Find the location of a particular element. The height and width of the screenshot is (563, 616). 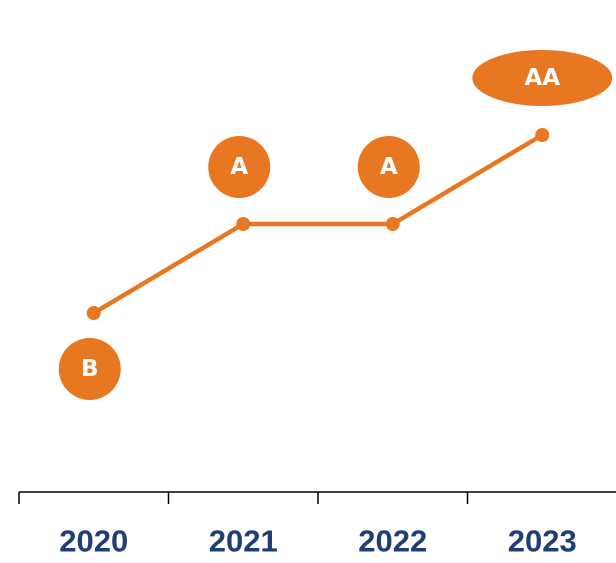

data-label: B is located at coordinates (90, 369).